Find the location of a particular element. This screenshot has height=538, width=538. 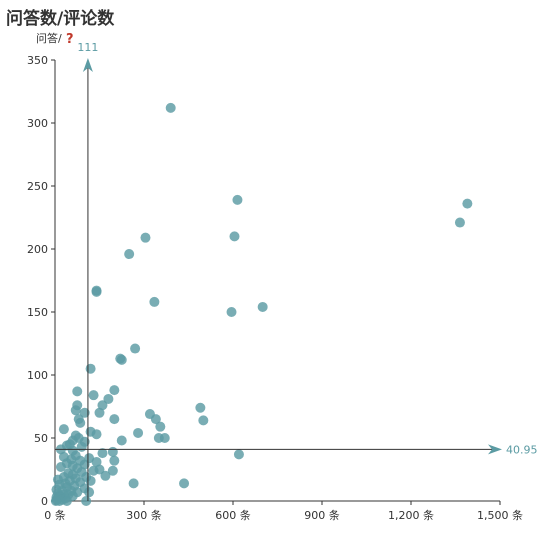

y-mark-line-arrow is located at coordinates (495, 449).